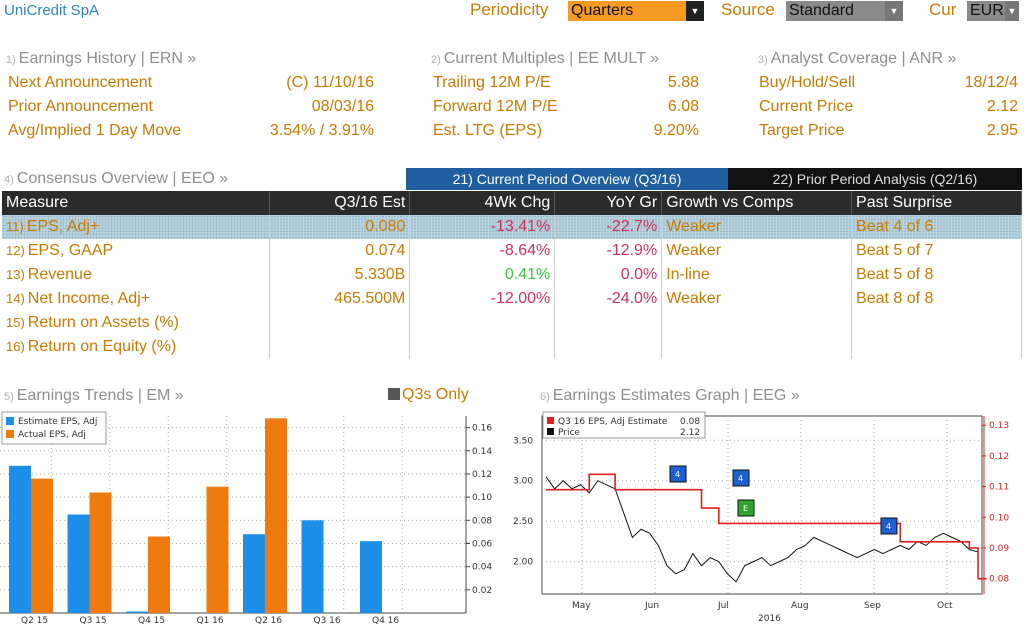 The image size is (1024, 633). Describe the element at coordinates (945, 606) in the screenshot. I see `x-tick-label: Oct` at that location.